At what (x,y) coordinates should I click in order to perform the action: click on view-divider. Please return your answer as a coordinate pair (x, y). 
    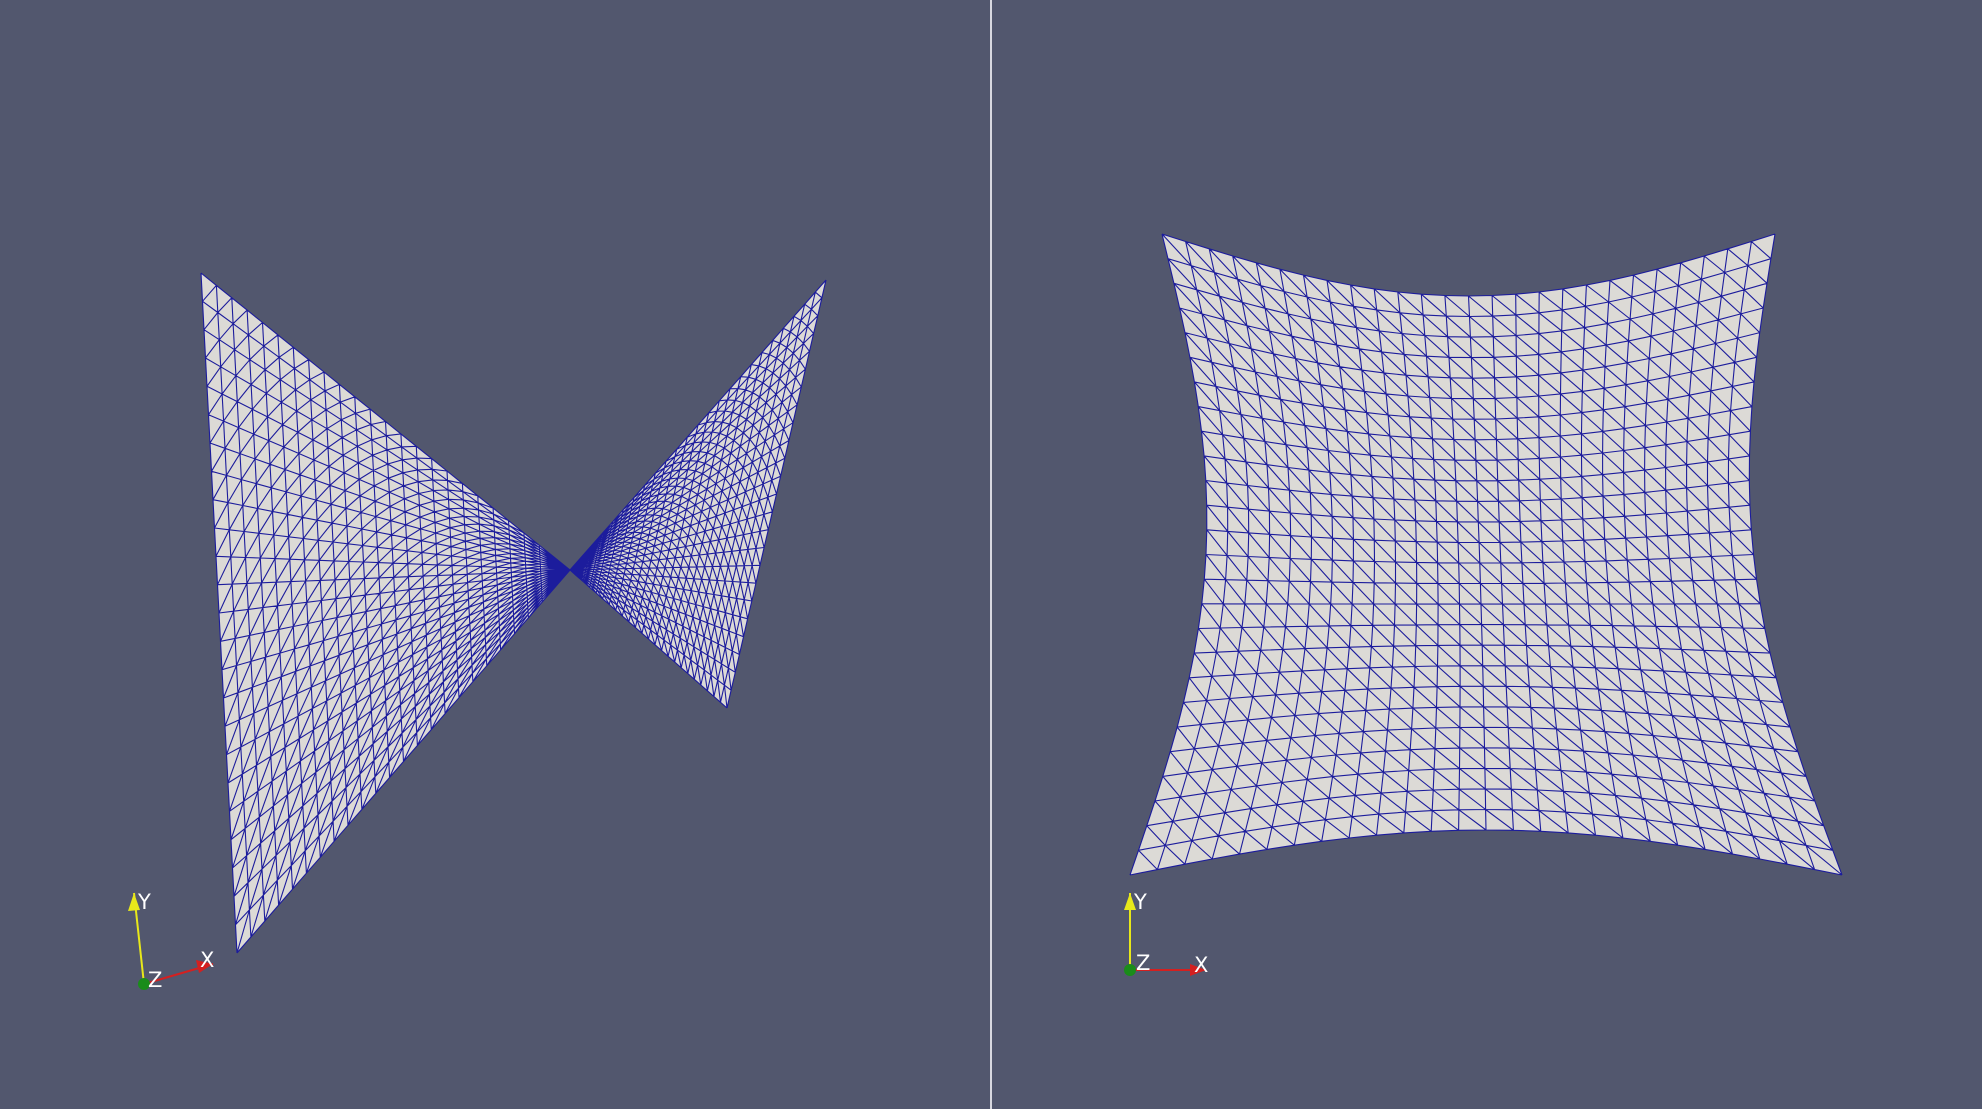
    Looking at the image, I should click on (991, 554).